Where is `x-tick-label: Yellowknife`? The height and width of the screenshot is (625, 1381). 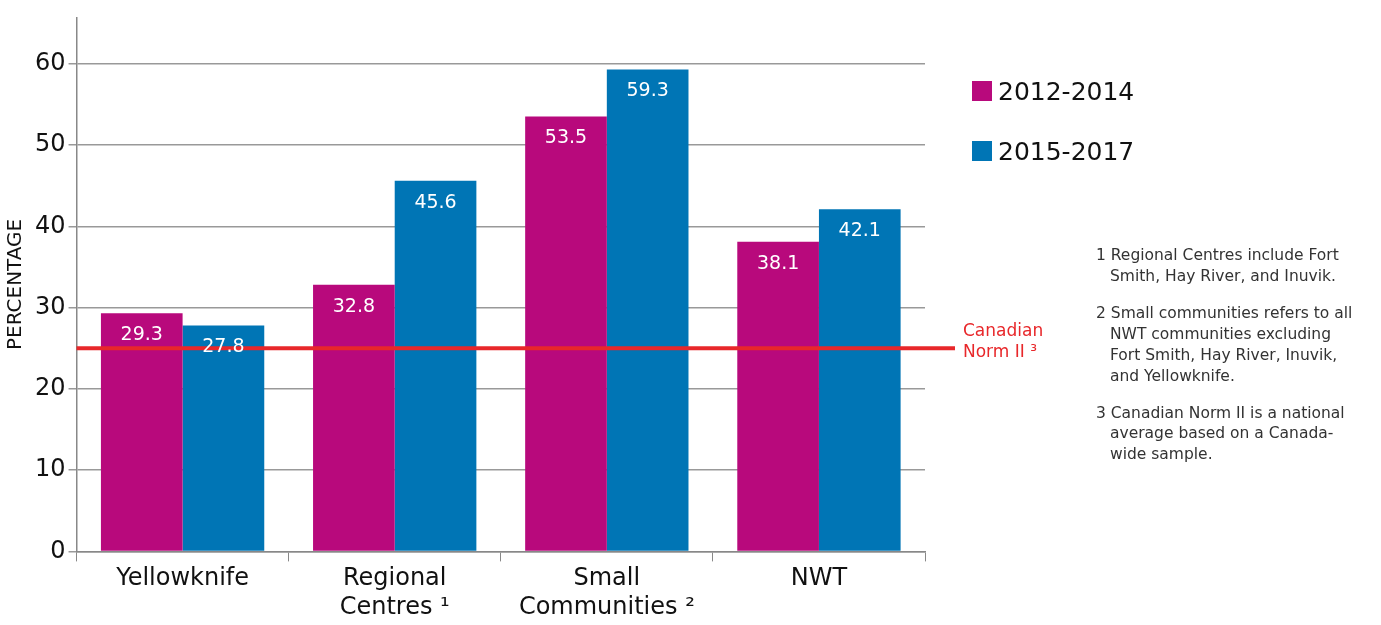
x-tick-label: Yellowknife is located at coordinates (182, 577).